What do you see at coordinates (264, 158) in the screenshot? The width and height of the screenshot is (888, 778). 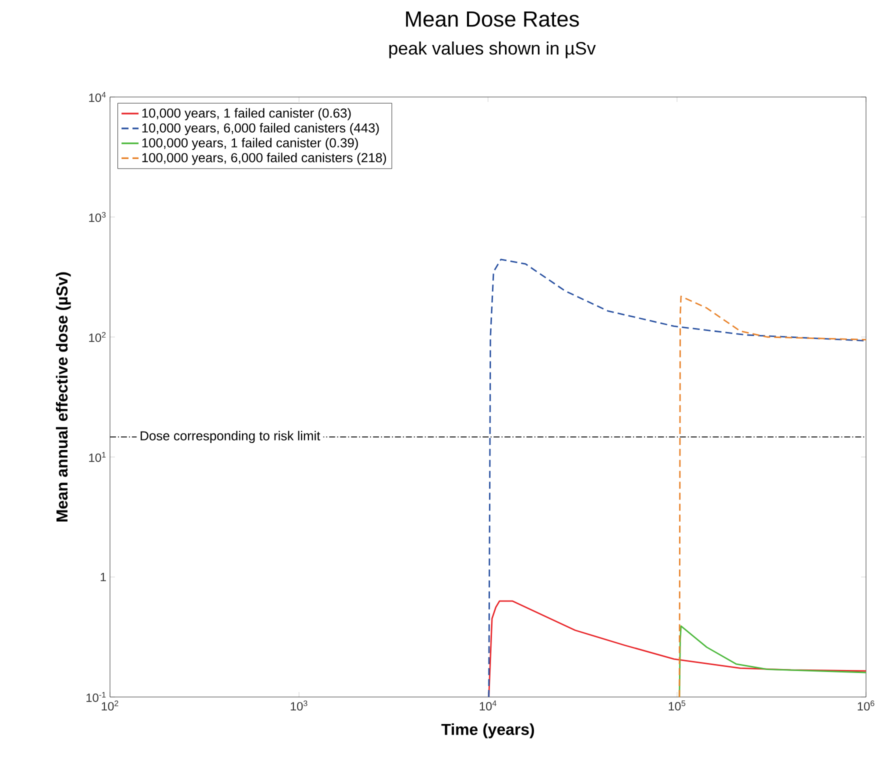 I see `legend-label: 100,000 years, 6,000 failed canisters (218)` at bounding box center [264, 158].